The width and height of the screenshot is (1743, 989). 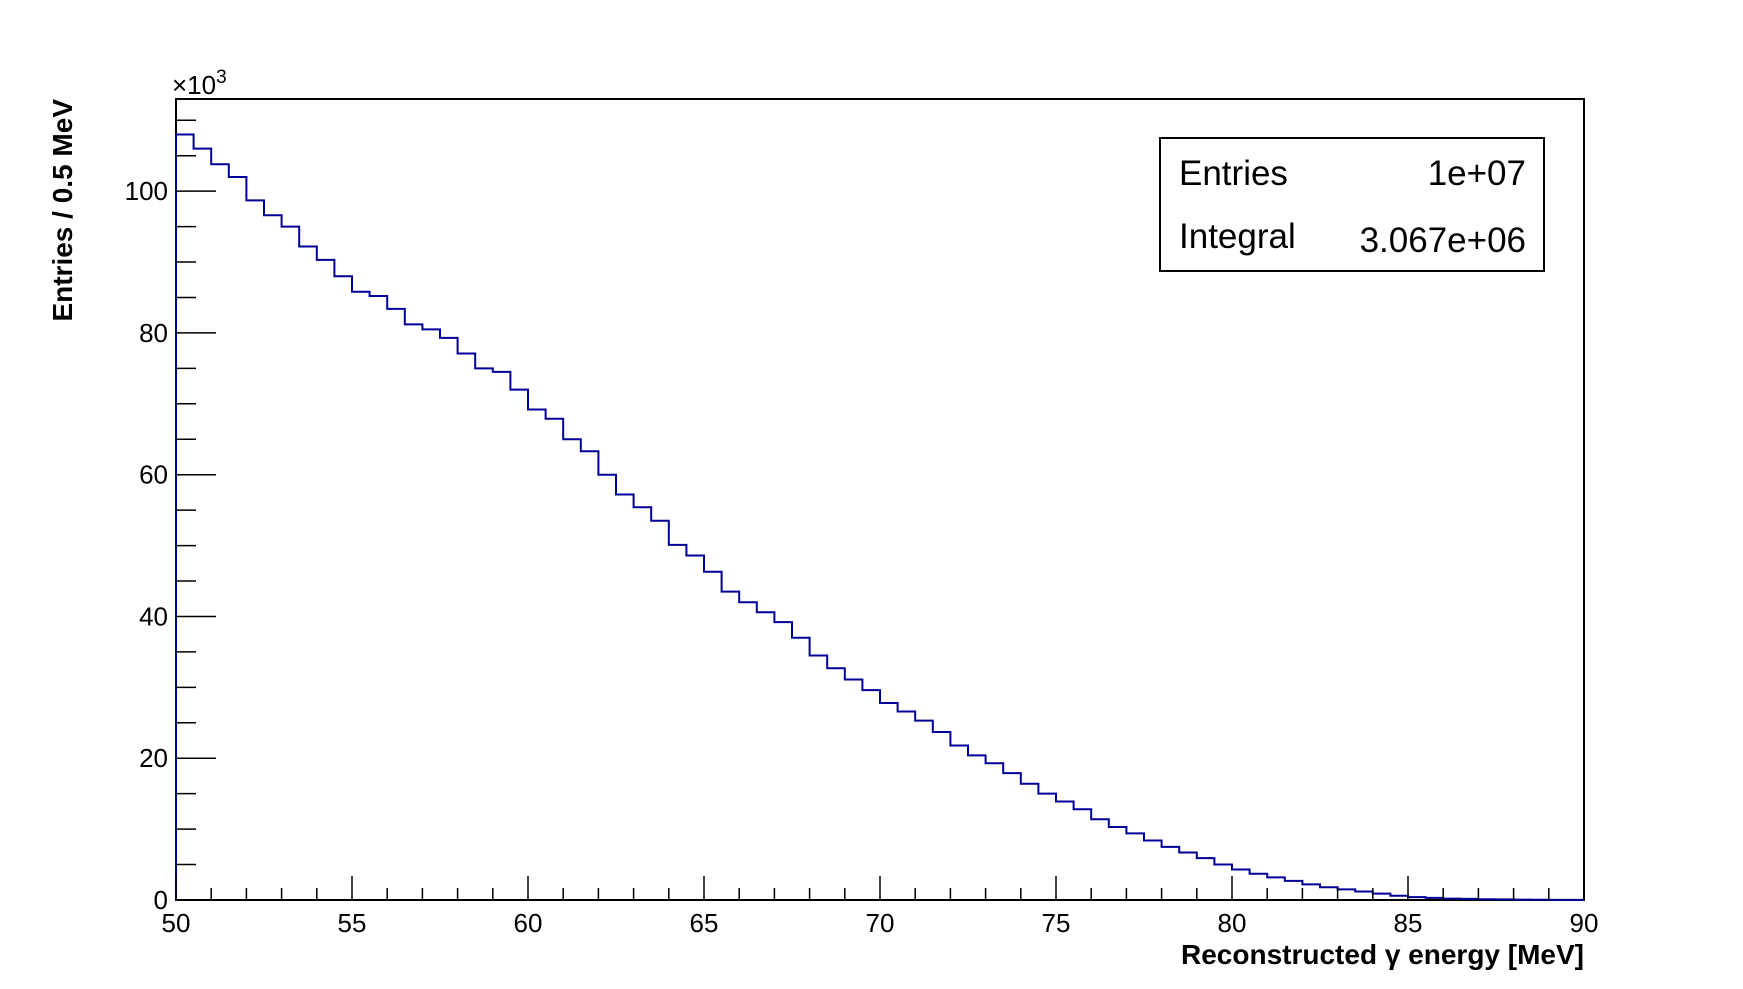 I want to click on x-tick-label: 70, so click(x=880, y=923).